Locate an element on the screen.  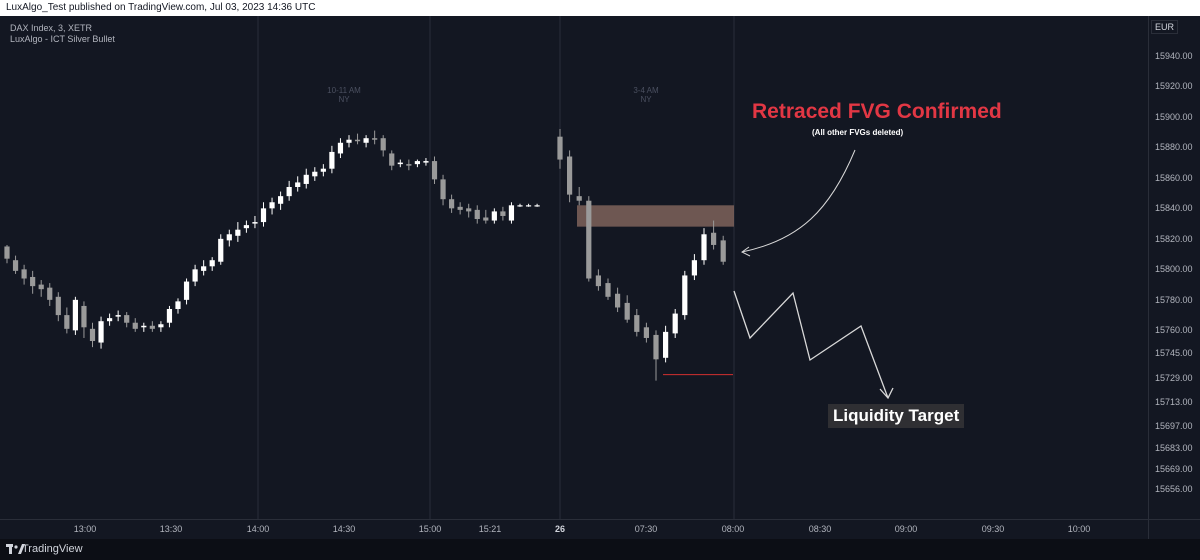
time-label: 15:21 is located at coordinates (490, 529).